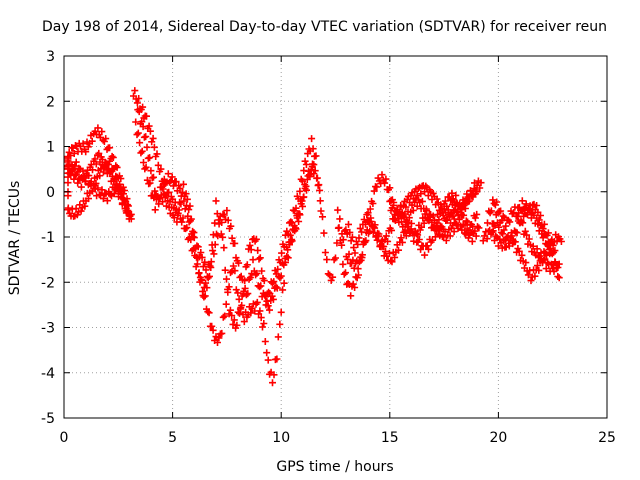  Describe the element at coordinates (172, 438) in the screenshot. I see `x-tick-label: 5` at that location.